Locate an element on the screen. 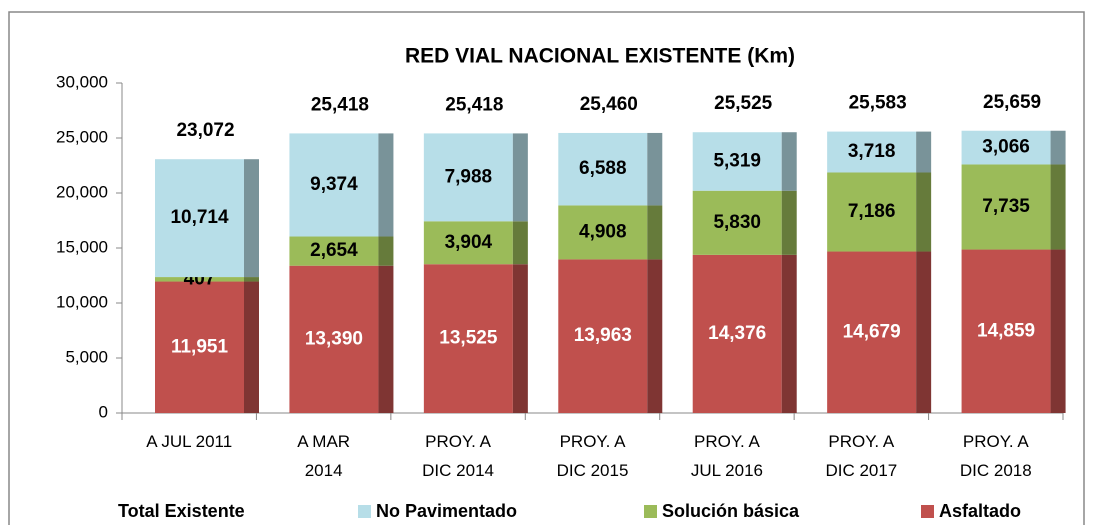 The image size is (1096, 525). y-tick-label: 5,000 is located at coordinates (86, 356).